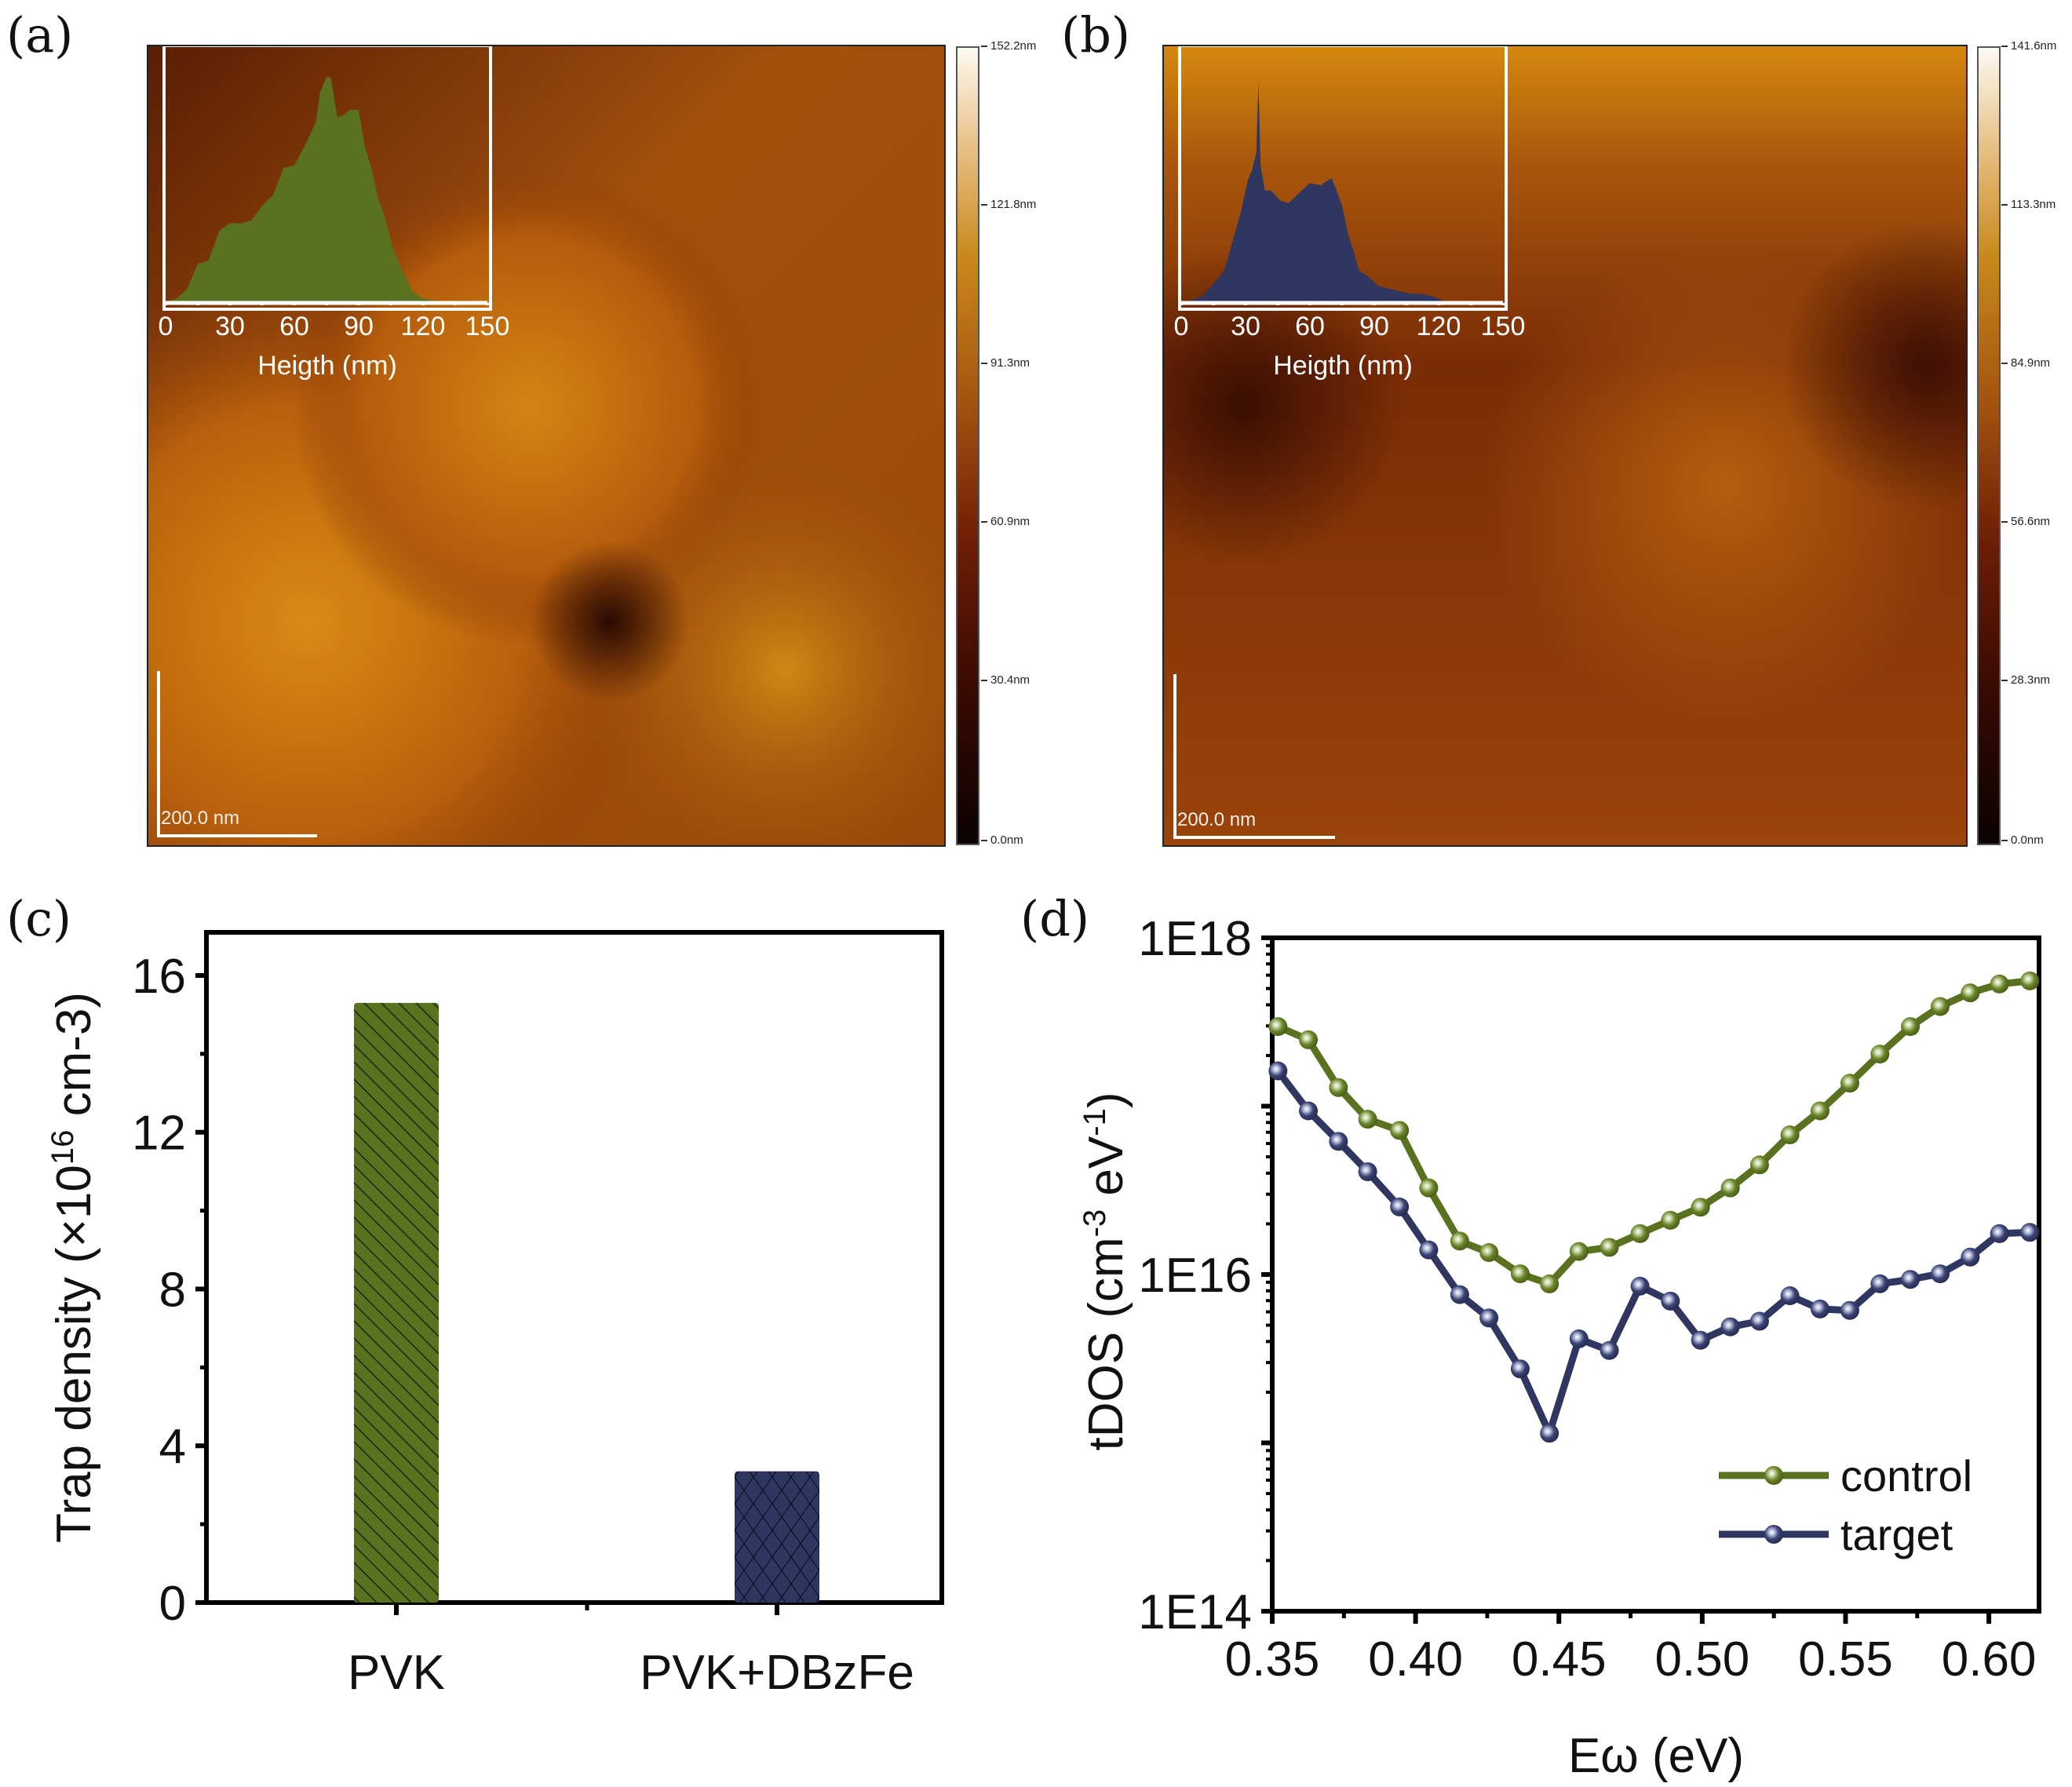  What do you see at coordinates (1989, 1659) in the screenshot?
I see `x-tick-label: 0.60` at bounding box center [1989, 1659].